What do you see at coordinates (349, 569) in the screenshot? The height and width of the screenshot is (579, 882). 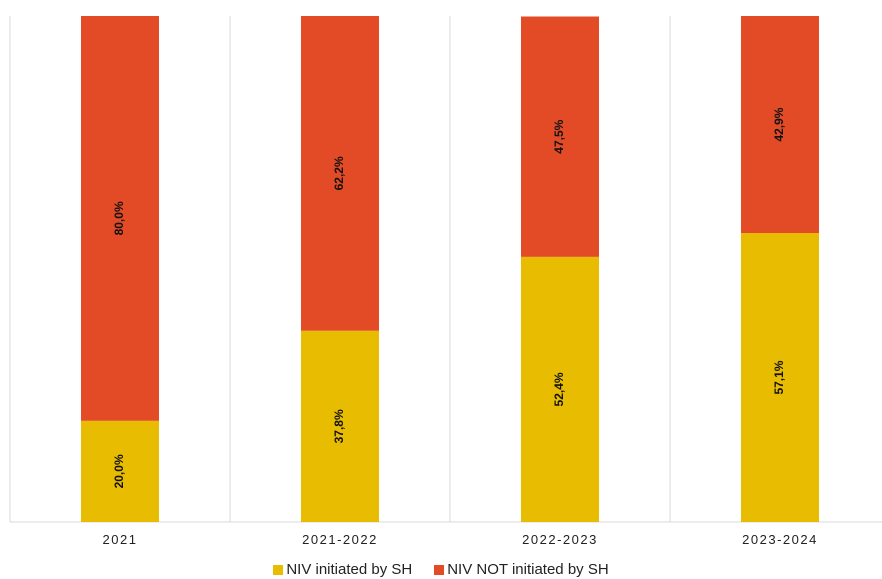 I see `legend-label-initiated: NIV initiated by SH` at bounding box center [349, 569].